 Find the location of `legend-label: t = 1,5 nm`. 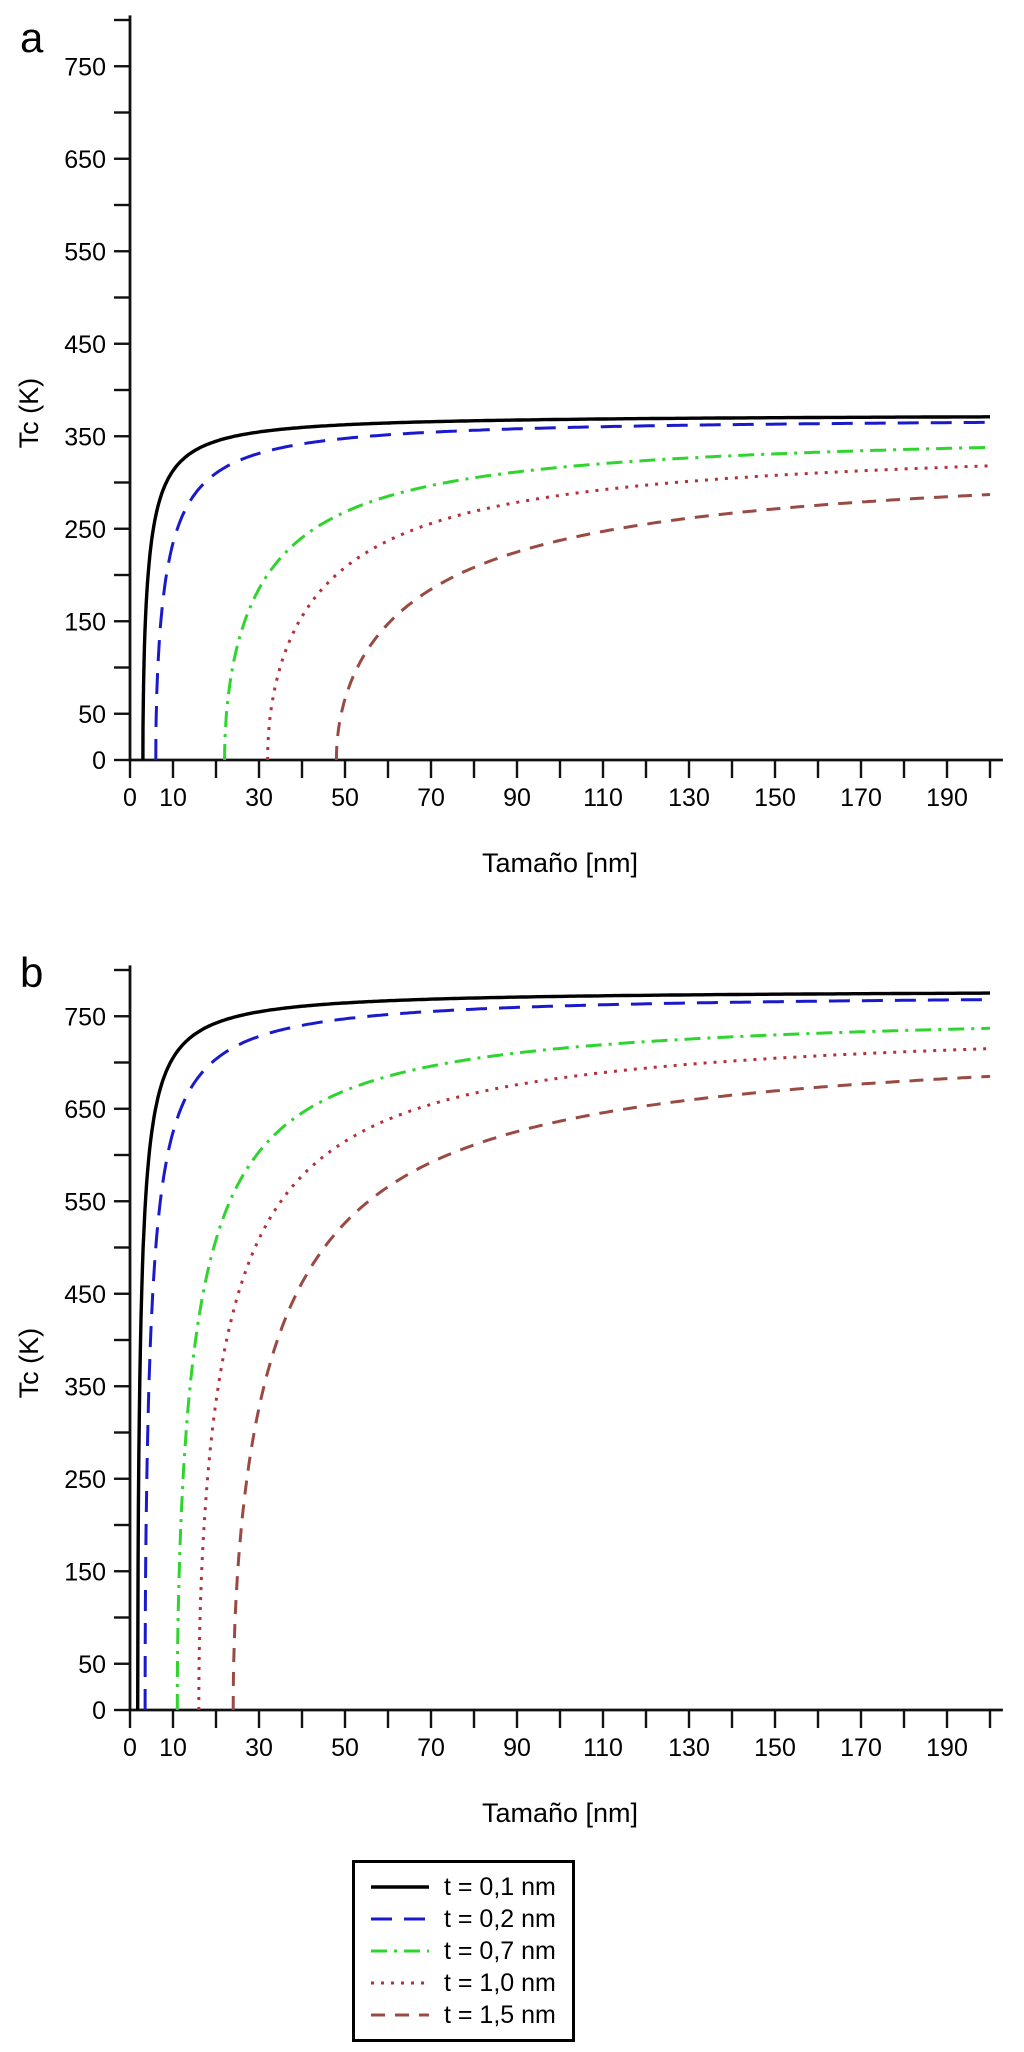

legend-label: t = 1,5 nm is located at coordinates (500, 2014).